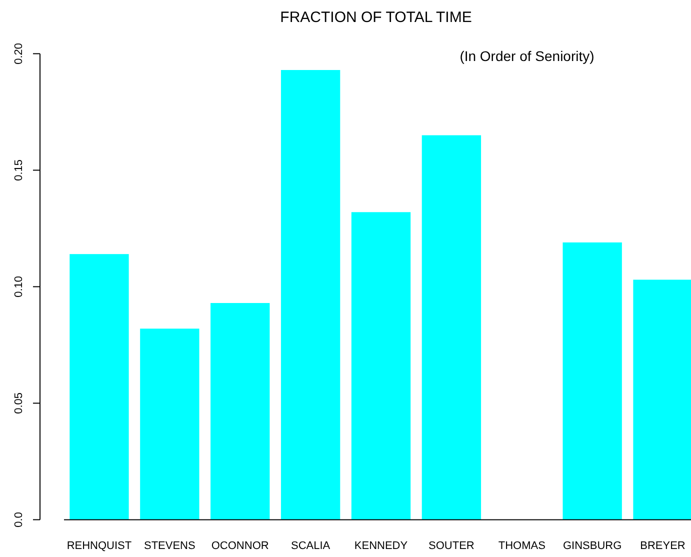  I want to click on x-tick-label: KENNEDY, so click(381, 546).